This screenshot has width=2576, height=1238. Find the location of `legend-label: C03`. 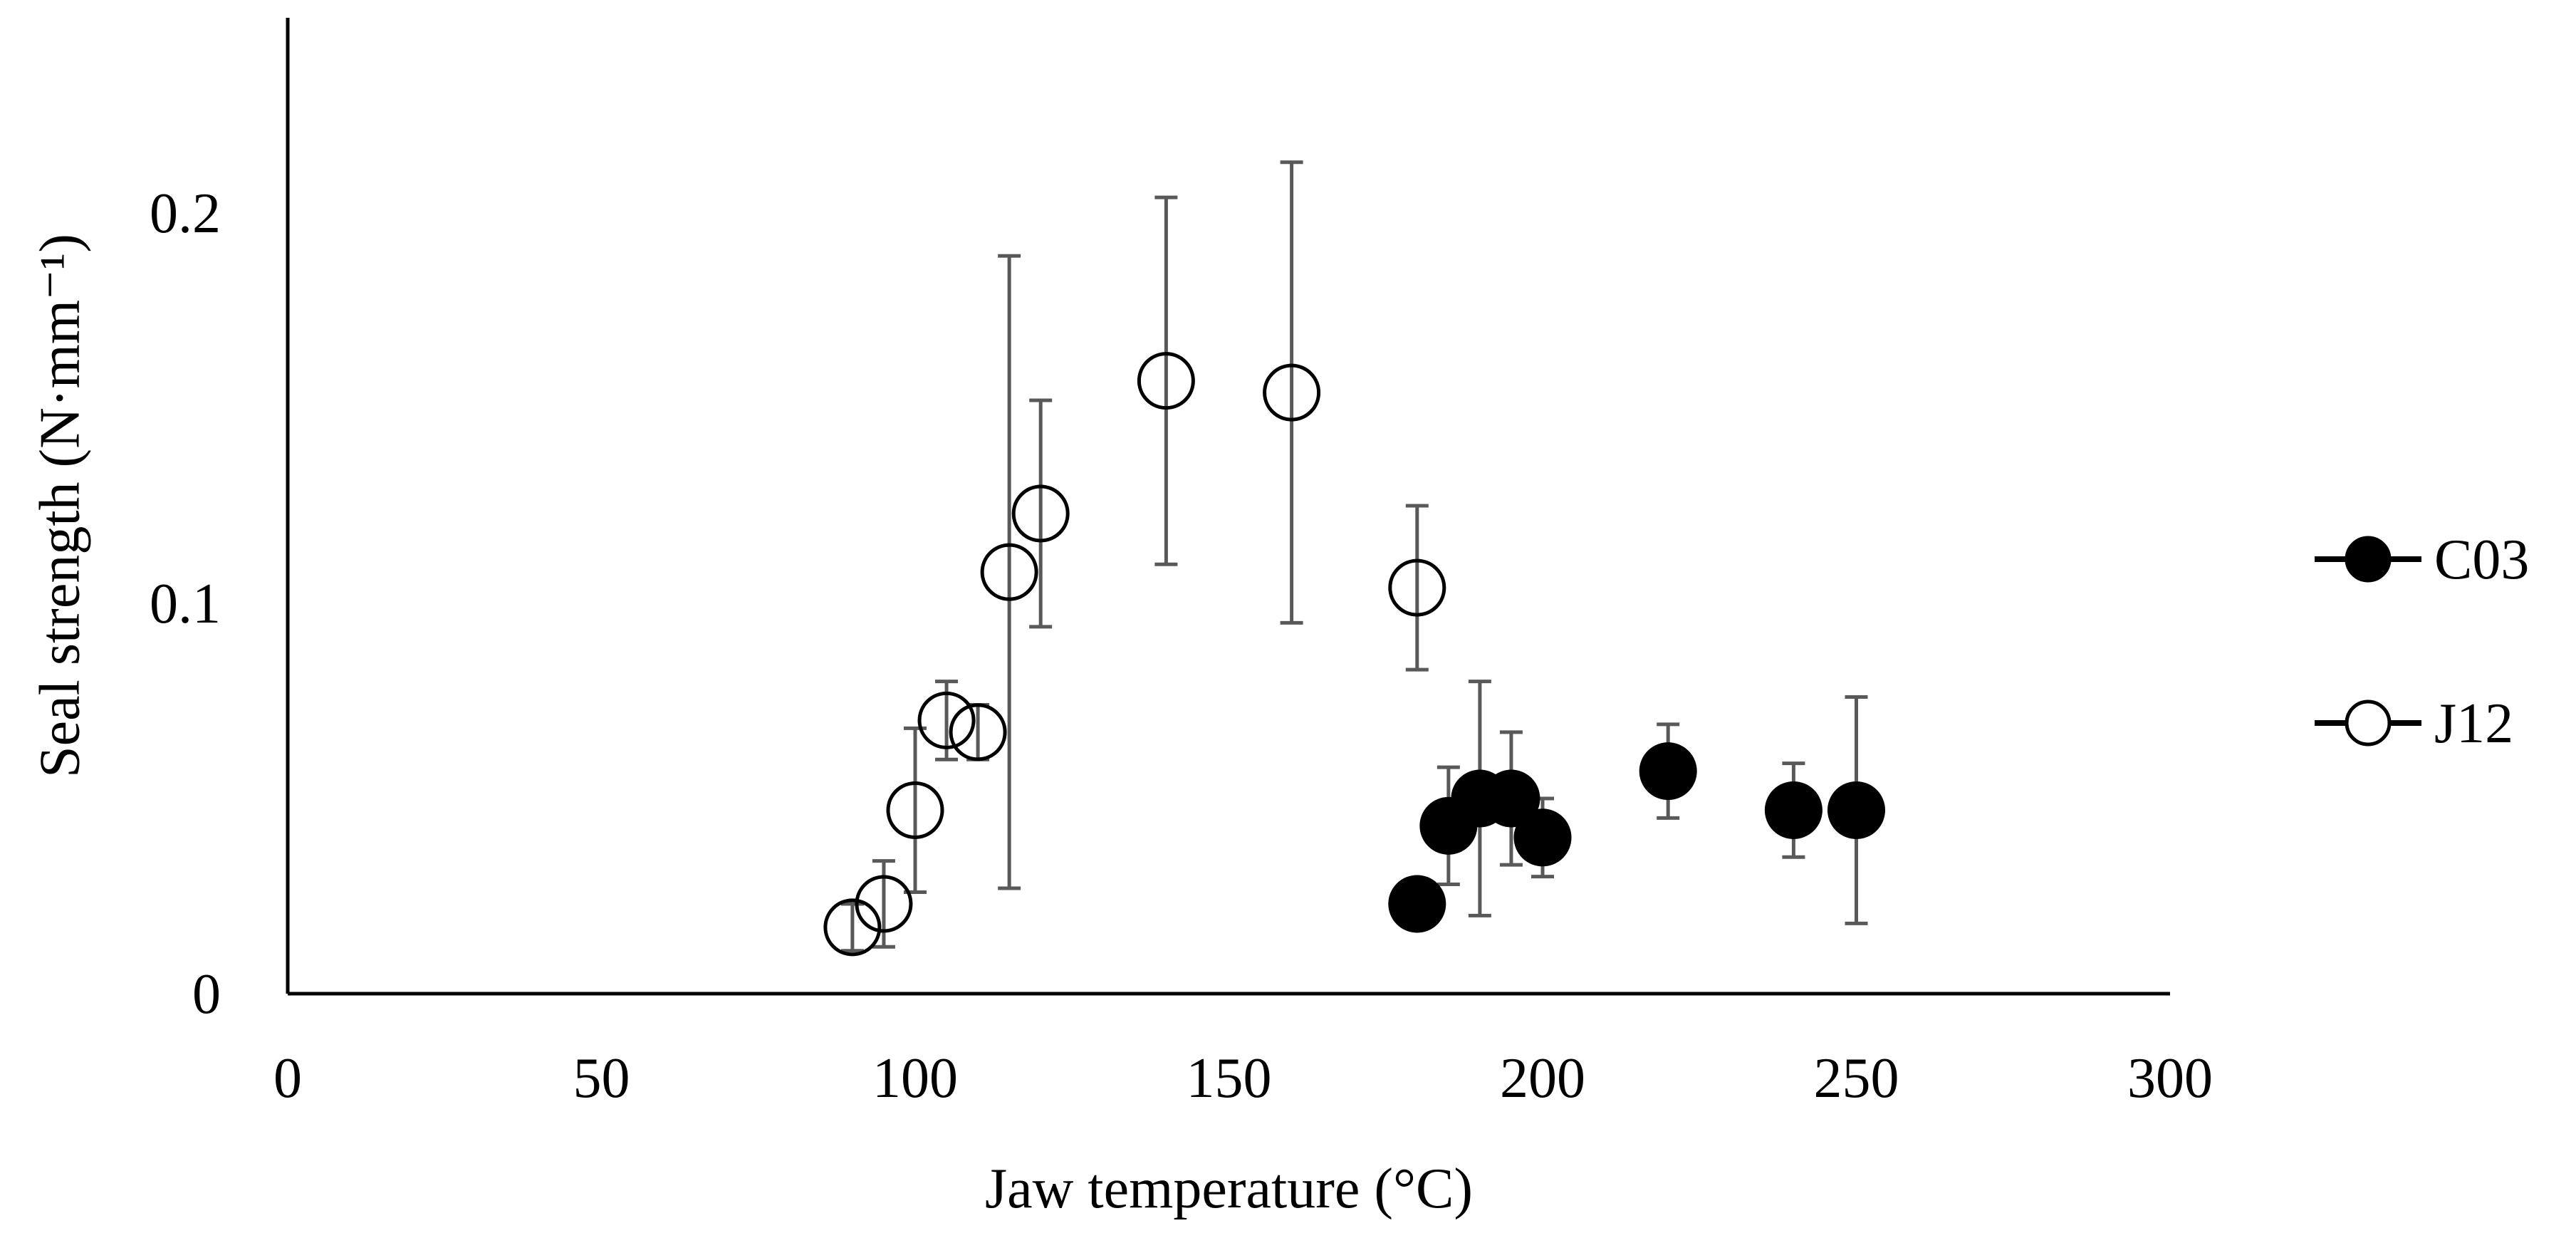

legend-label: C03 is located at coordinates (2481, 560).